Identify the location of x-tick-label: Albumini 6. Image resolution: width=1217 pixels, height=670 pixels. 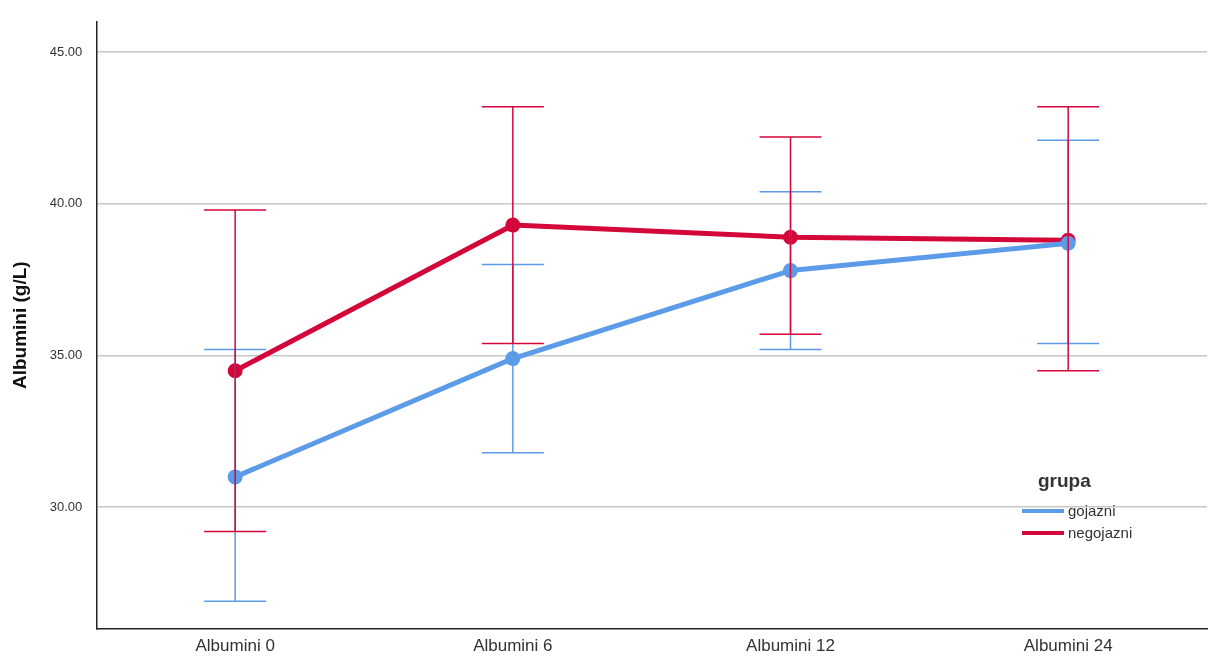
(513, 646).